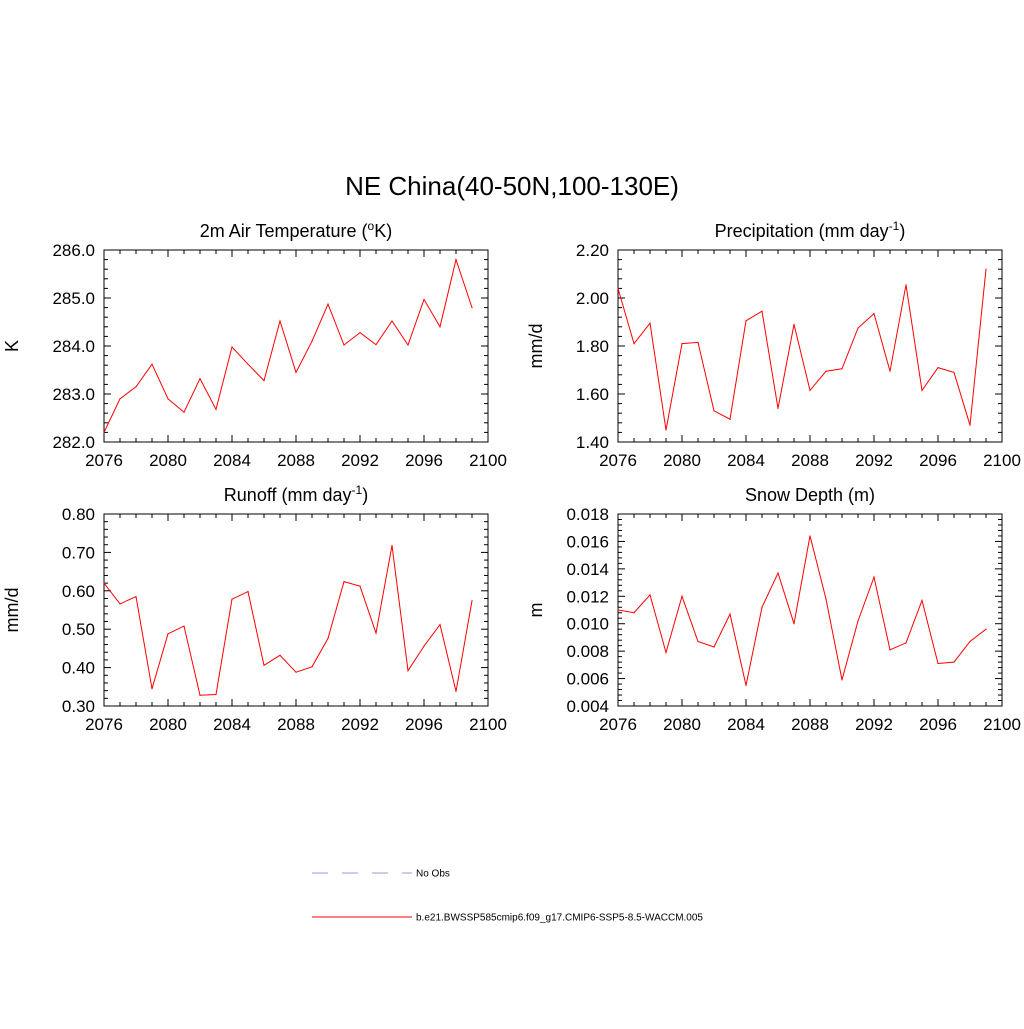 The height and width of the screenshot is (1029, 1024). Describe the element at coordinates (296, 494) in the screenshot. I see `panel-title: Runoff (mm day-1)` at that location.